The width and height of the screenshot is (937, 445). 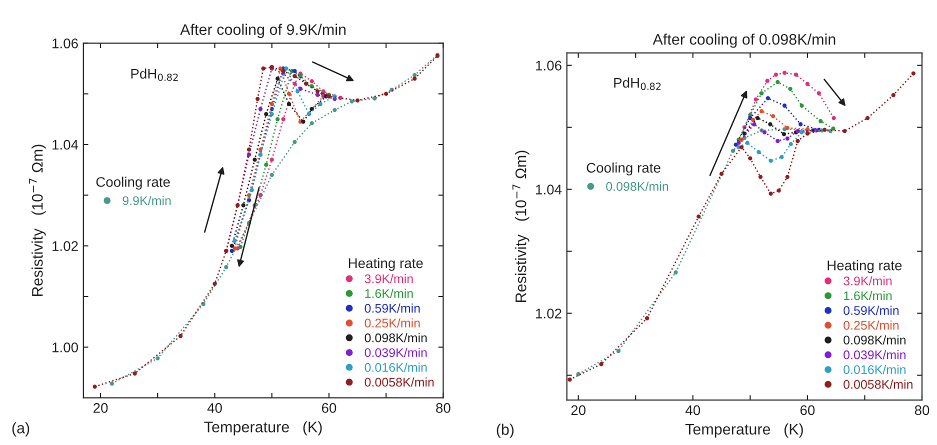 I want to click on chart-title: After cooling of 0.098K/min, so click(x=744, y=41).